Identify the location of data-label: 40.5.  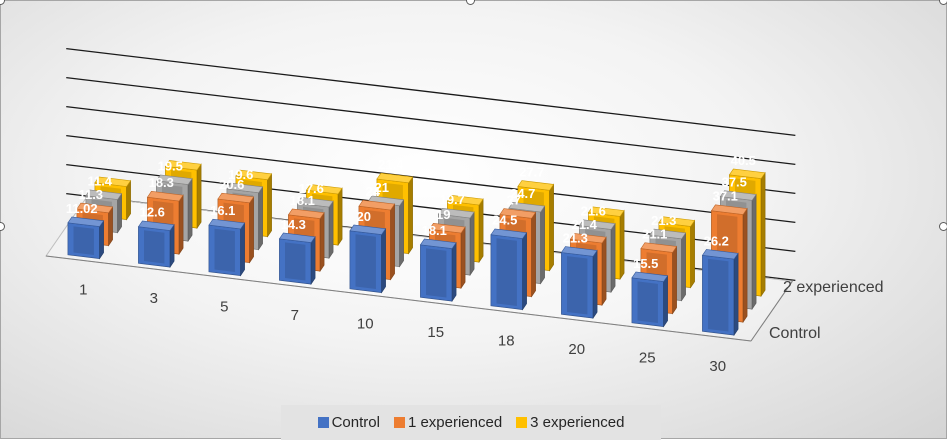
(743, 160).